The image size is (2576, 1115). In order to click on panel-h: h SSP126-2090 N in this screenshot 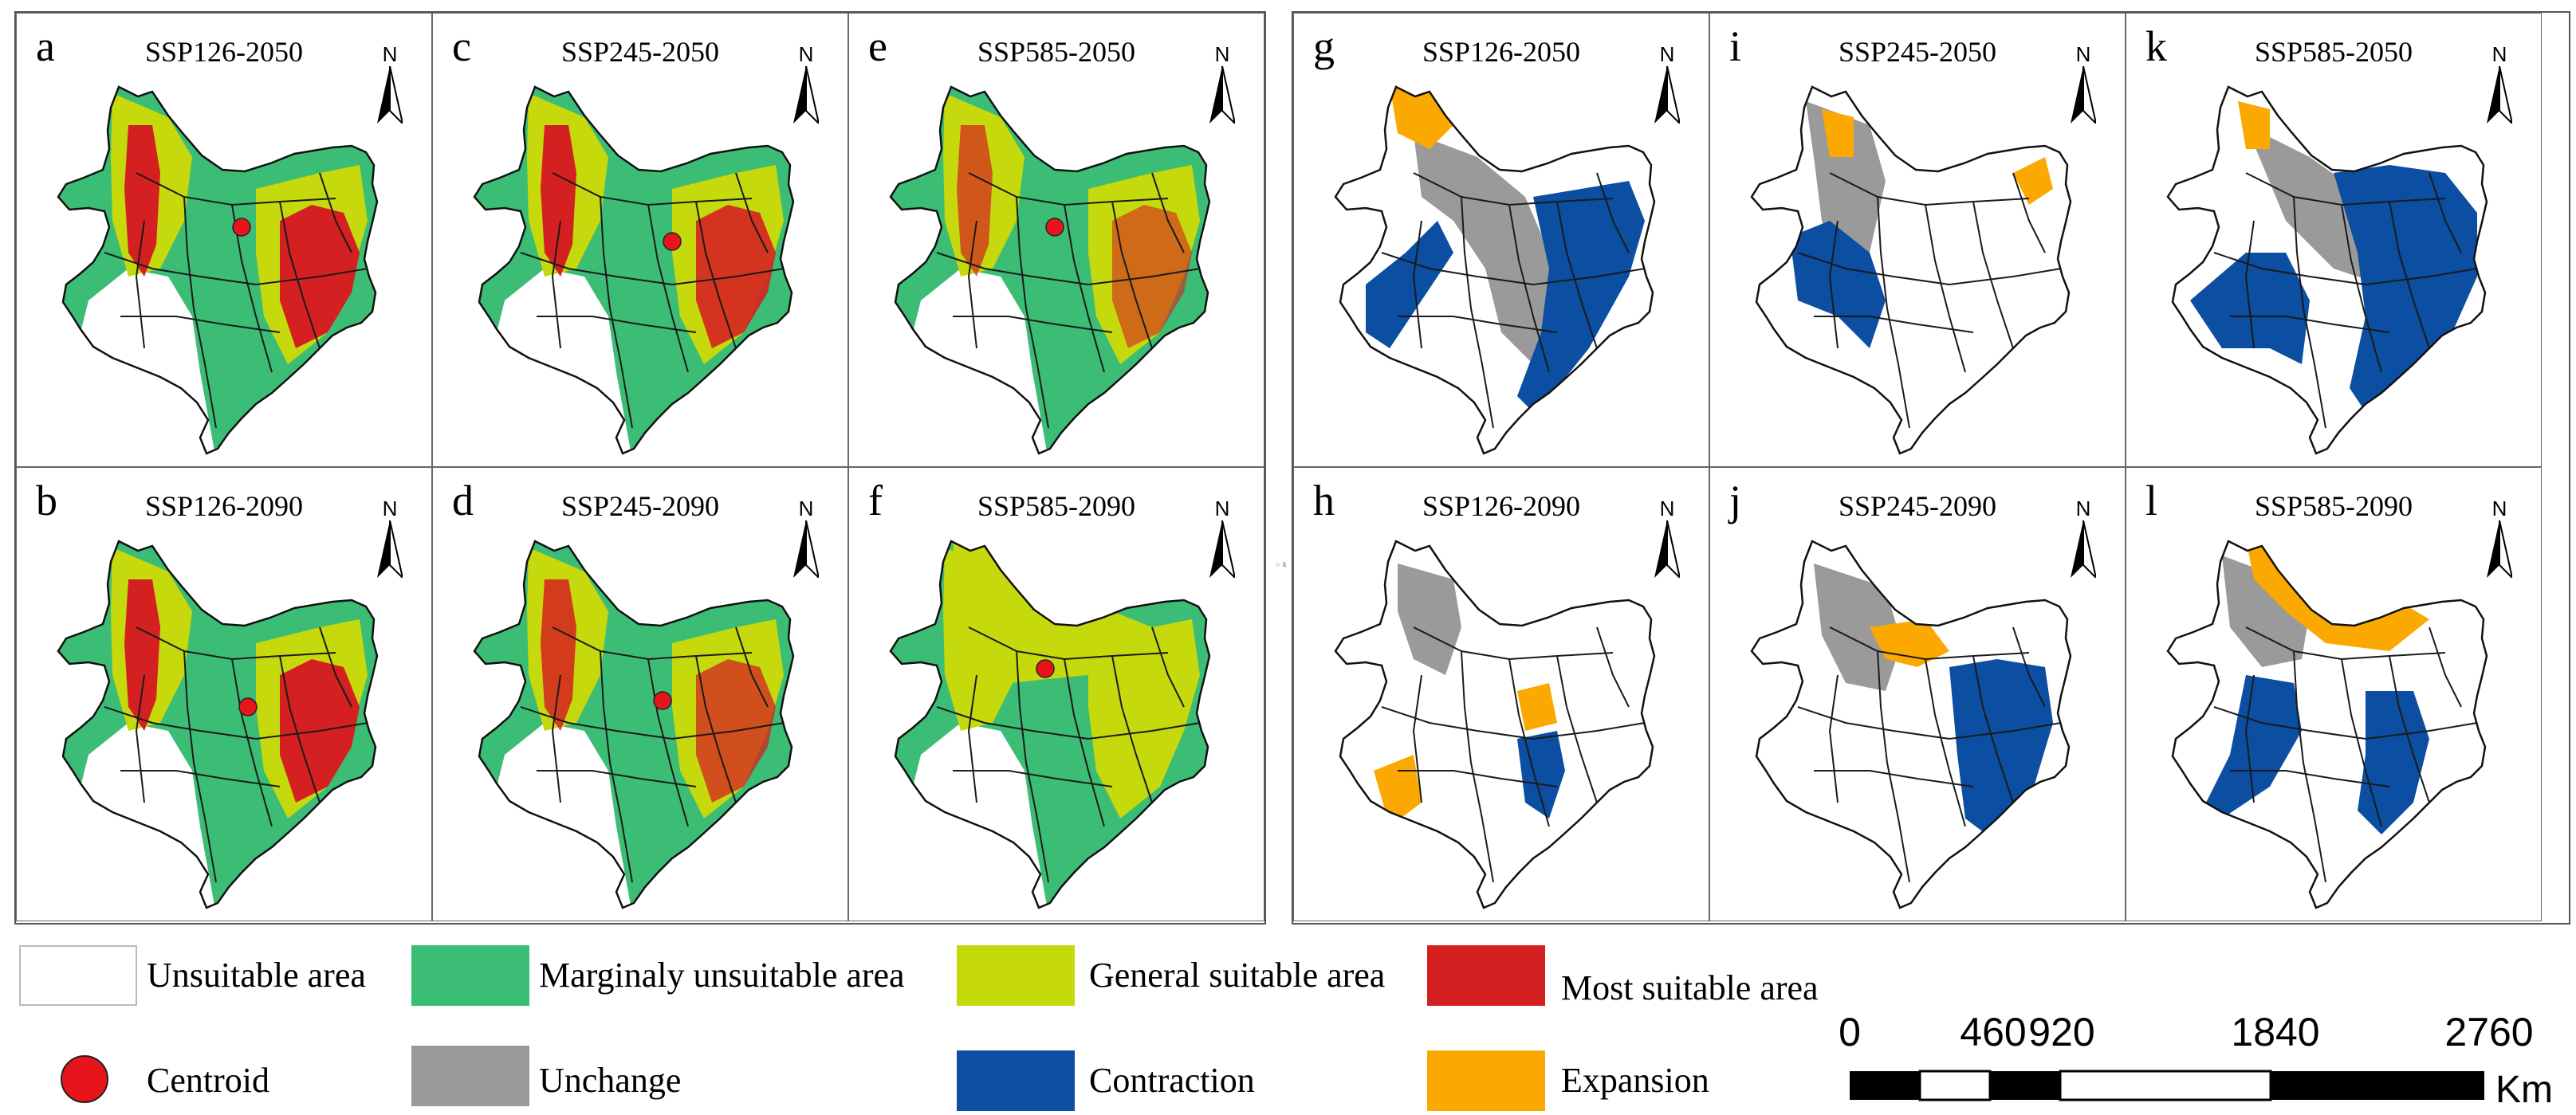, I will do `click(1501, 694)`.